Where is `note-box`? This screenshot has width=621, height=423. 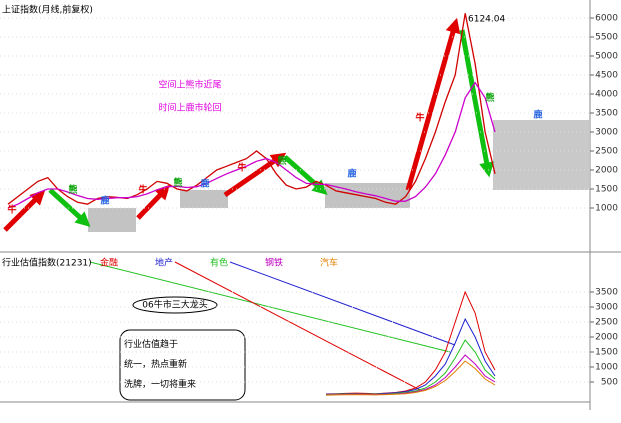
note-box is located at coordinates (182, 365).